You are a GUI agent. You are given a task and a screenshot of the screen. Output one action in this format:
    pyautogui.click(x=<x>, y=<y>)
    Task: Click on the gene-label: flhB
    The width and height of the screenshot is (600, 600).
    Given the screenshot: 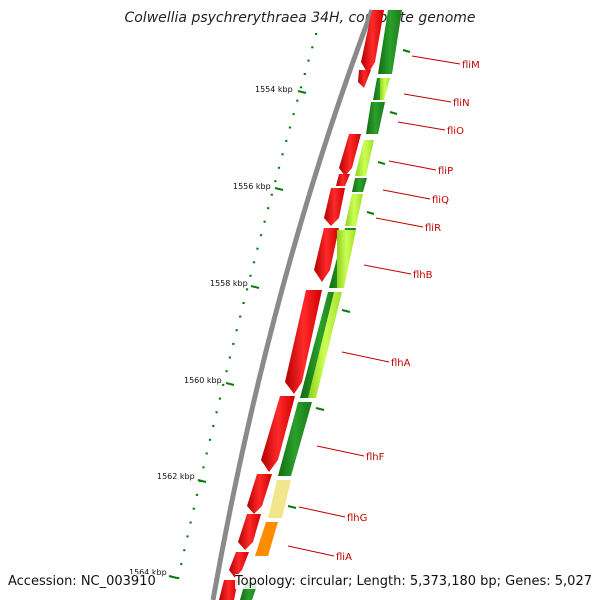 What is the action you would take?
    pyautogui.click(x=423, y=275)
    